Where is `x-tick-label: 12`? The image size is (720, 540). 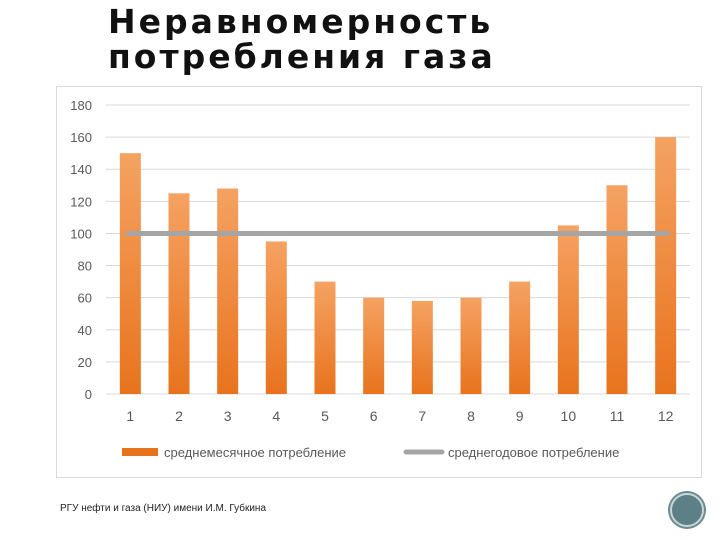
x-tick-label: 12 is located at coordinates (666, 416).